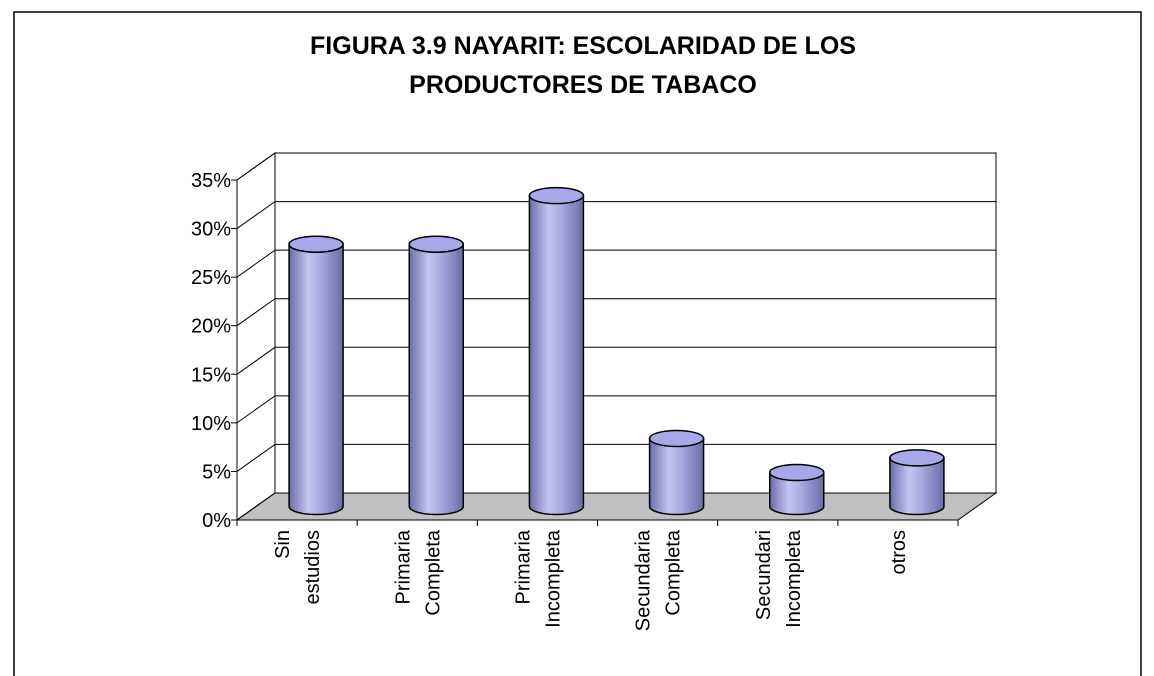 This screenshot has width=1154, height=676. I want to click on y-tick-label: 30%, so click(211, 230).